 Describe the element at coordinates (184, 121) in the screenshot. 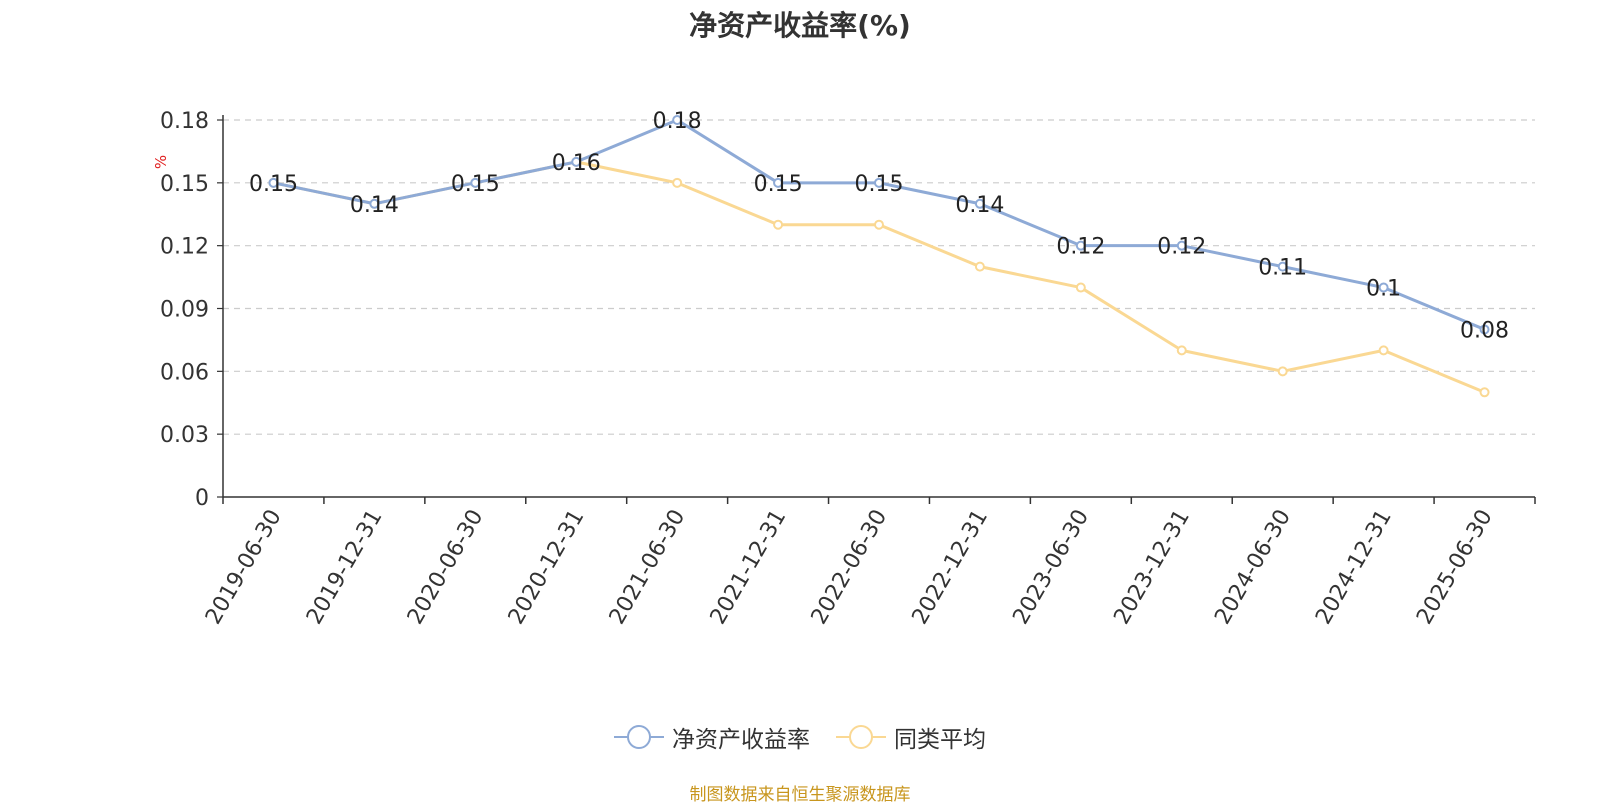

I see `y-tick-label: 0.18` at that location.